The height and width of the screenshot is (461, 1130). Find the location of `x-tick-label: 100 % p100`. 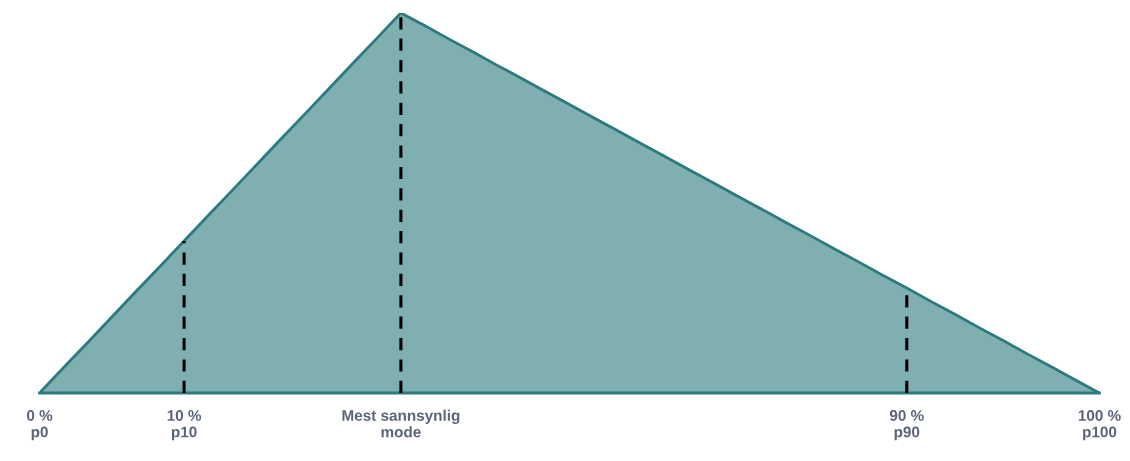

x-tick-label: 100 % p100 is located at coordinates (1099, 425).